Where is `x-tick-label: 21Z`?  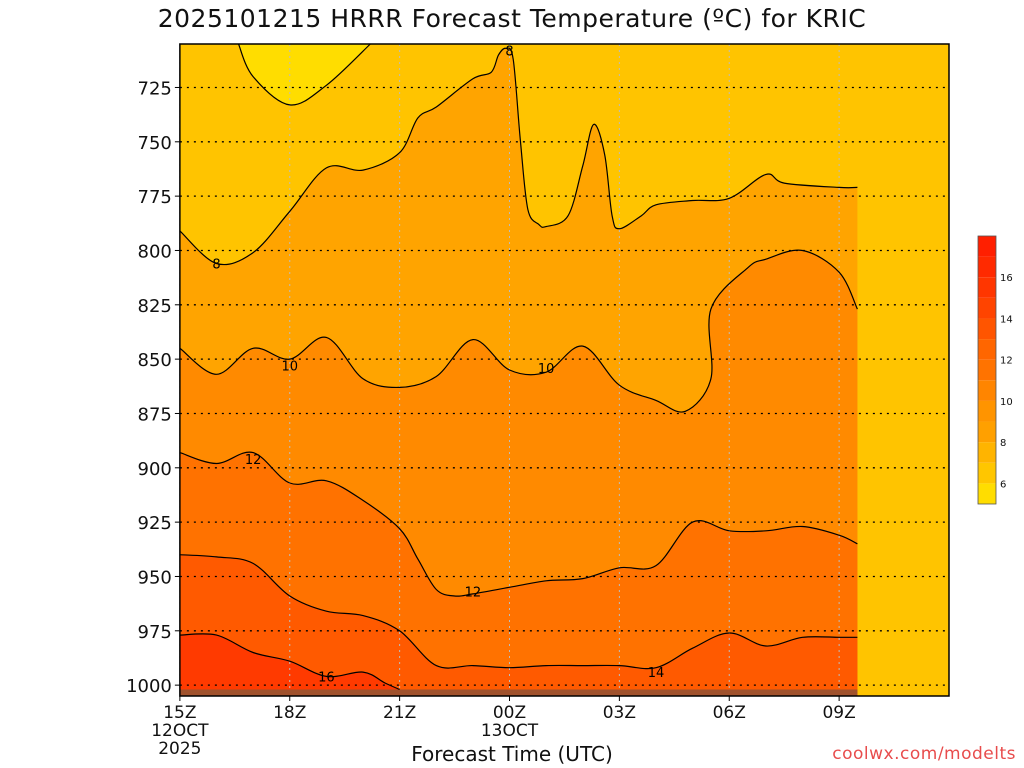 x-tick-label: 21Z is located at coordinates (399, 713).